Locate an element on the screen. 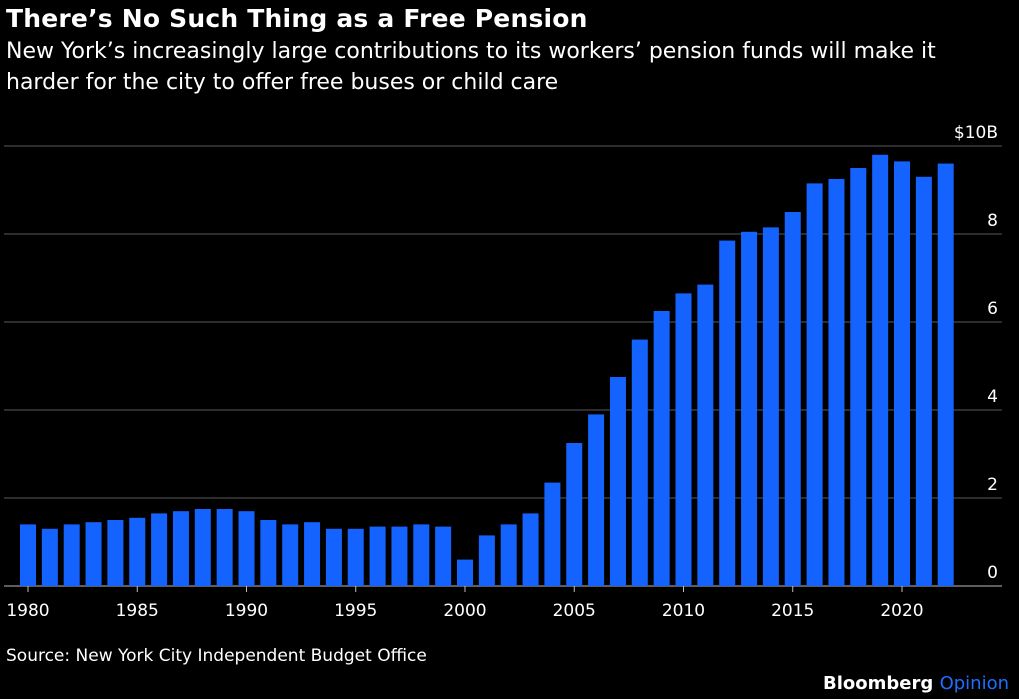 The image size is (1019, 699). bar-2020 is located at coordinates (902, 373).